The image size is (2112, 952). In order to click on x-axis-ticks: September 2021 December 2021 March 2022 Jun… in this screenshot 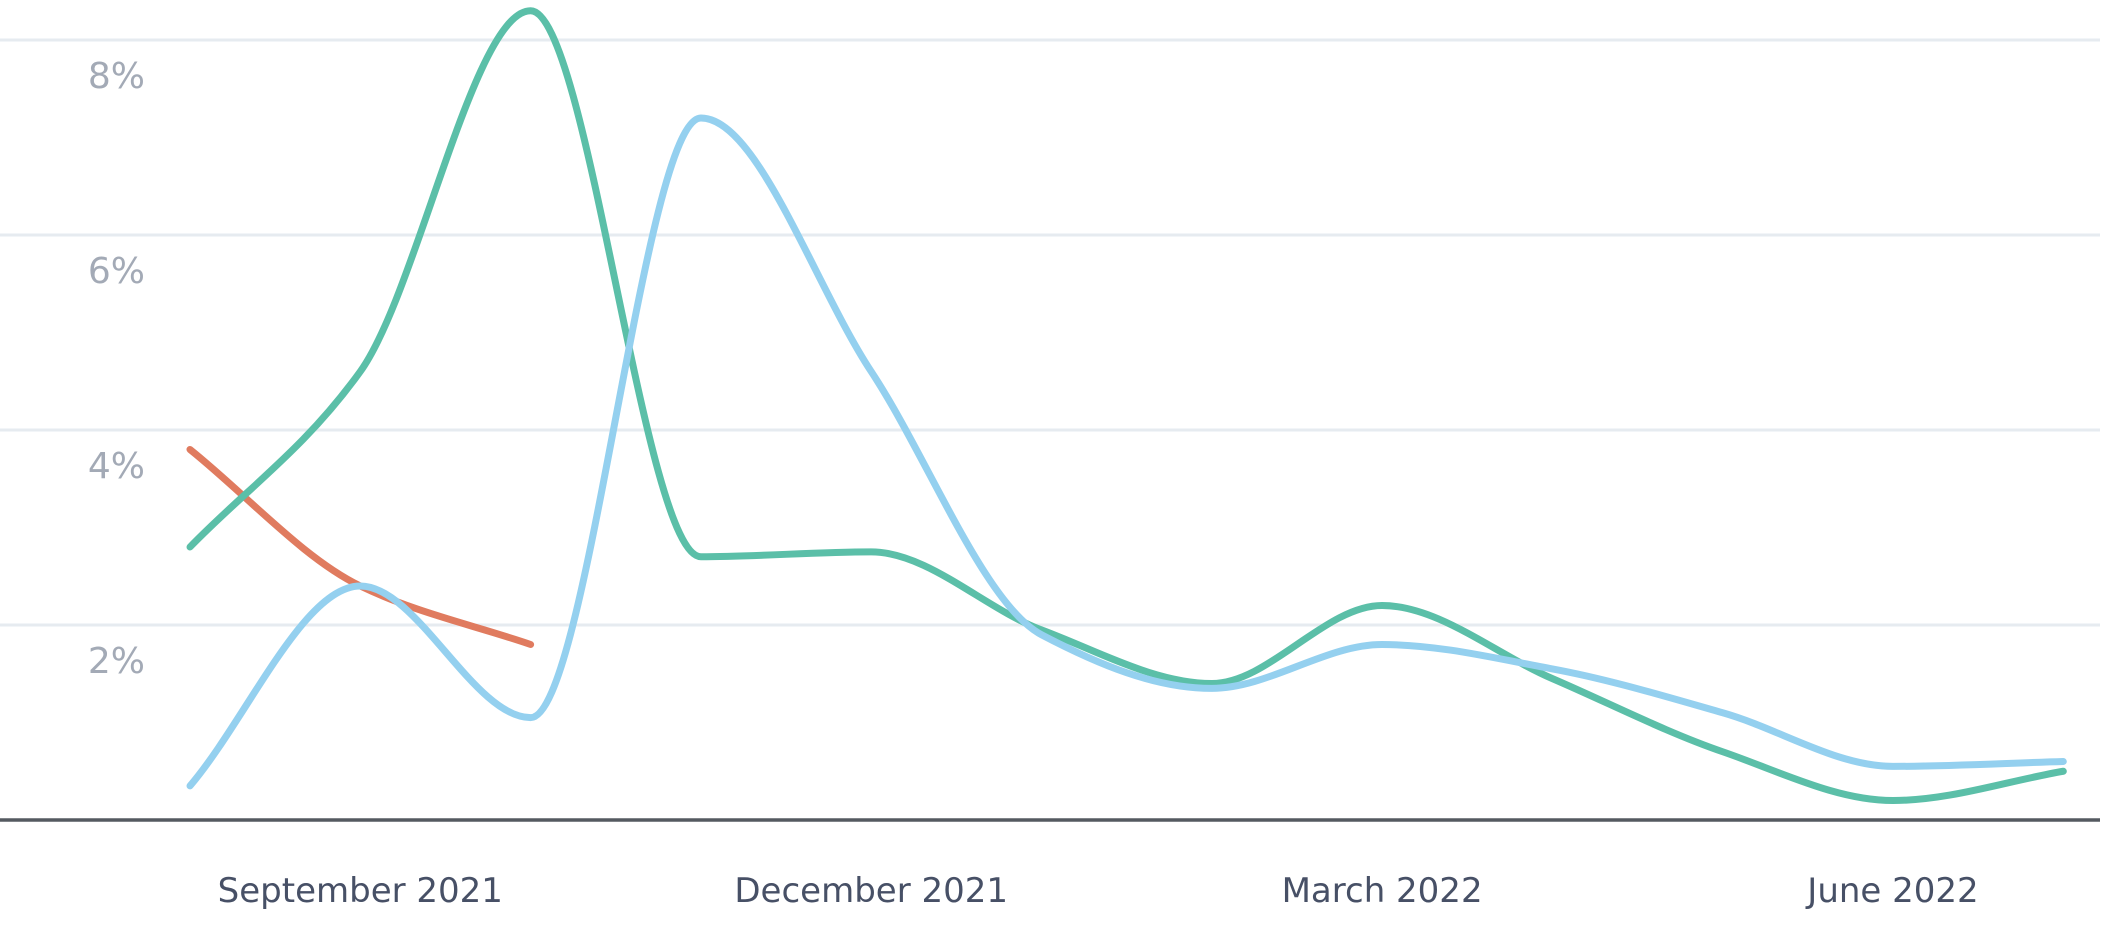, I will do `click(1098, 891)`.